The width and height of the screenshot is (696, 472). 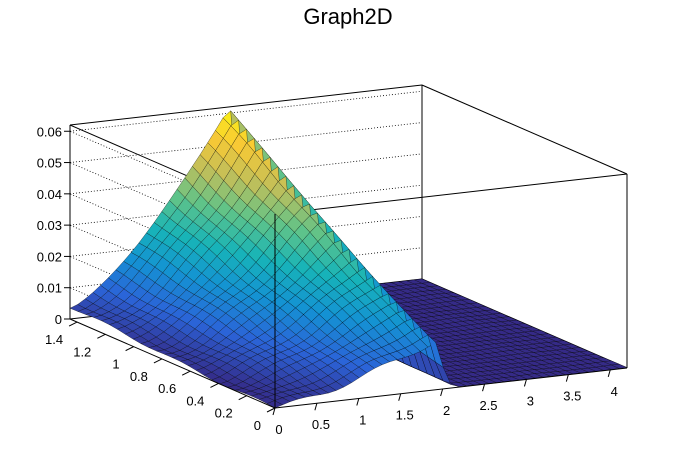 What do you see at coordinates (49, 256) in the screenshot?
I see `z-tick-label: 0.02` at bounding box center [49, 256].